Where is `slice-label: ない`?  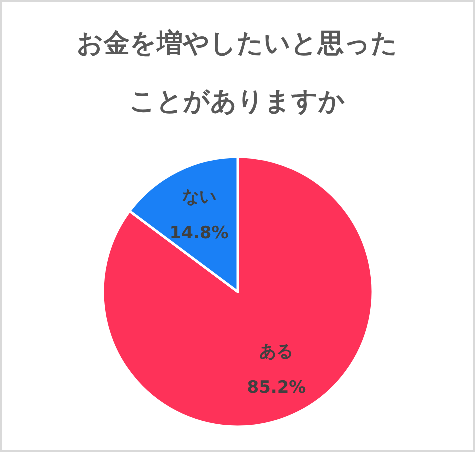 slice-label: ない is located at coordinates (199, 198).